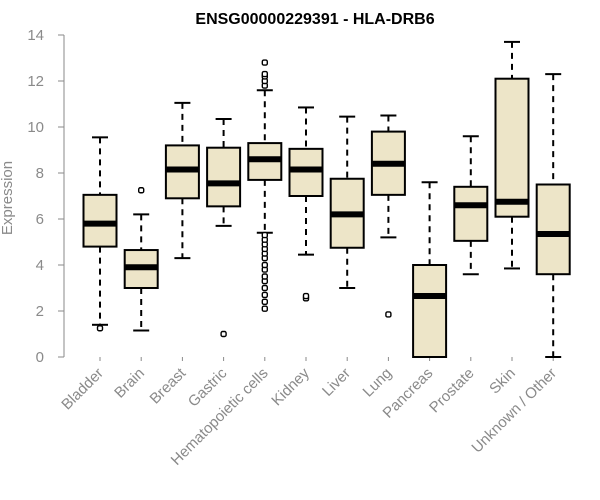  I want to click on x-tick-label: Bladder, so click(82, 389).